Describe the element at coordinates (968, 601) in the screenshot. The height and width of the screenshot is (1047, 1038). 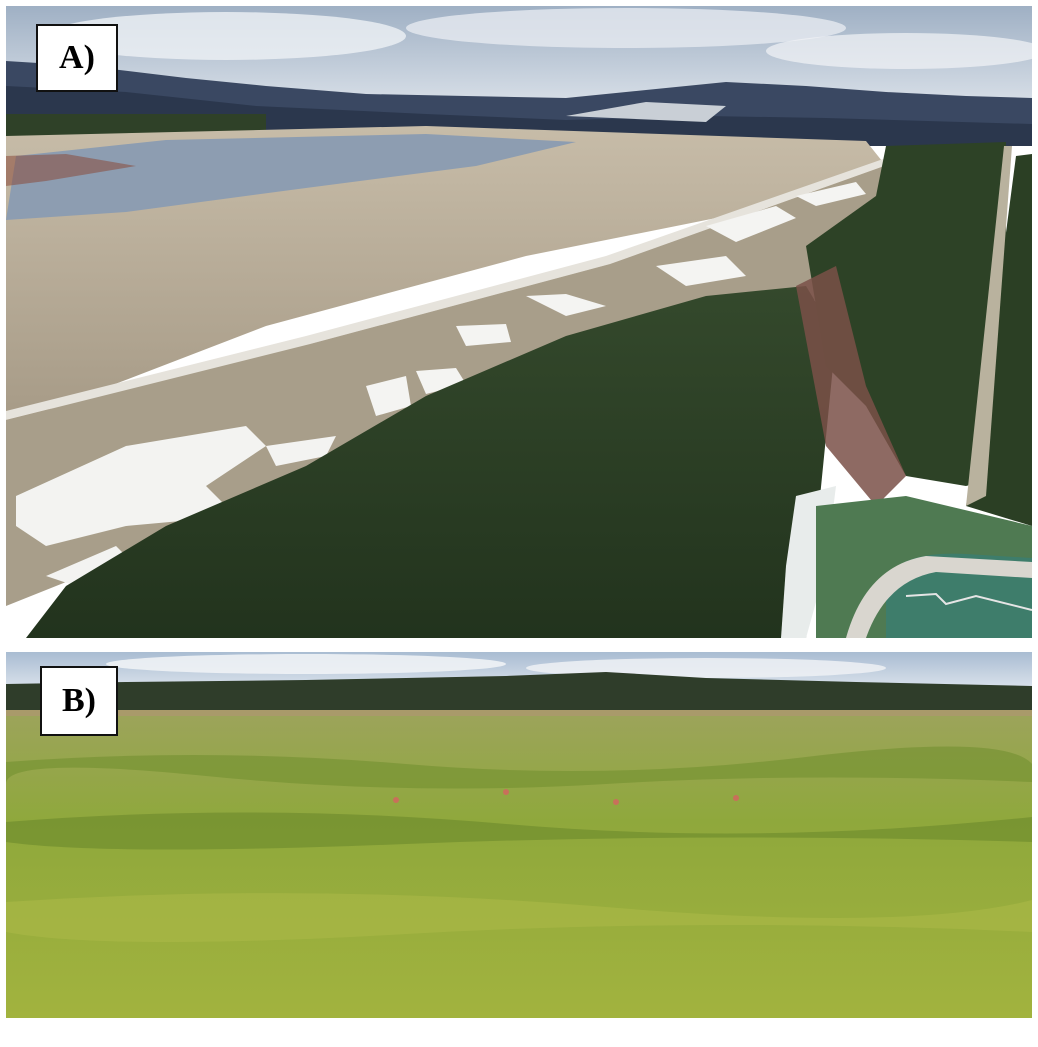
I see `pond-boom` at that location.